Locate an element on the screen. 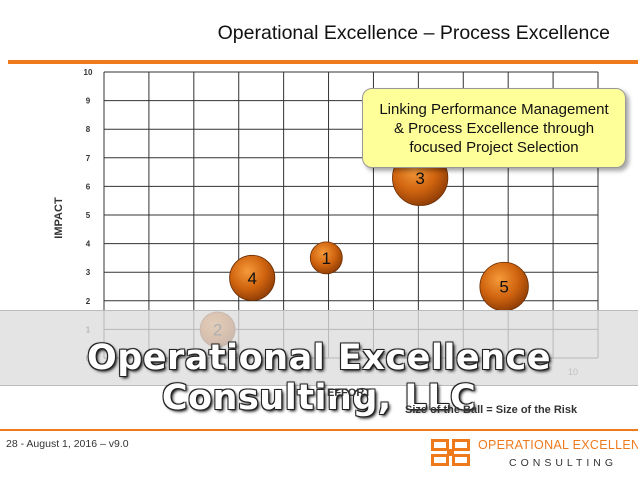 The image size is (638, 478). y-axis-label: IMPACT is located at coordinates (59, 218).